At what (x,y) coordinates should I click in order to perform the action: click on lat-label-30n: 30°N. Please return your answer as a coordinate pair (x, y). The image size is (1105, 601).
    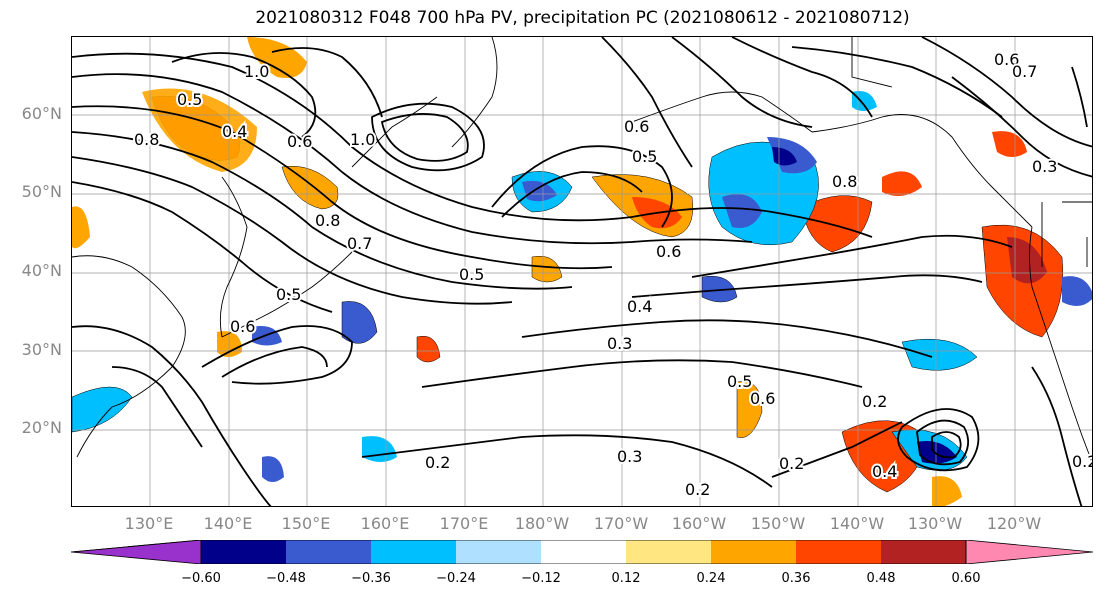
    Looking at the image, I should click on (41, 349).